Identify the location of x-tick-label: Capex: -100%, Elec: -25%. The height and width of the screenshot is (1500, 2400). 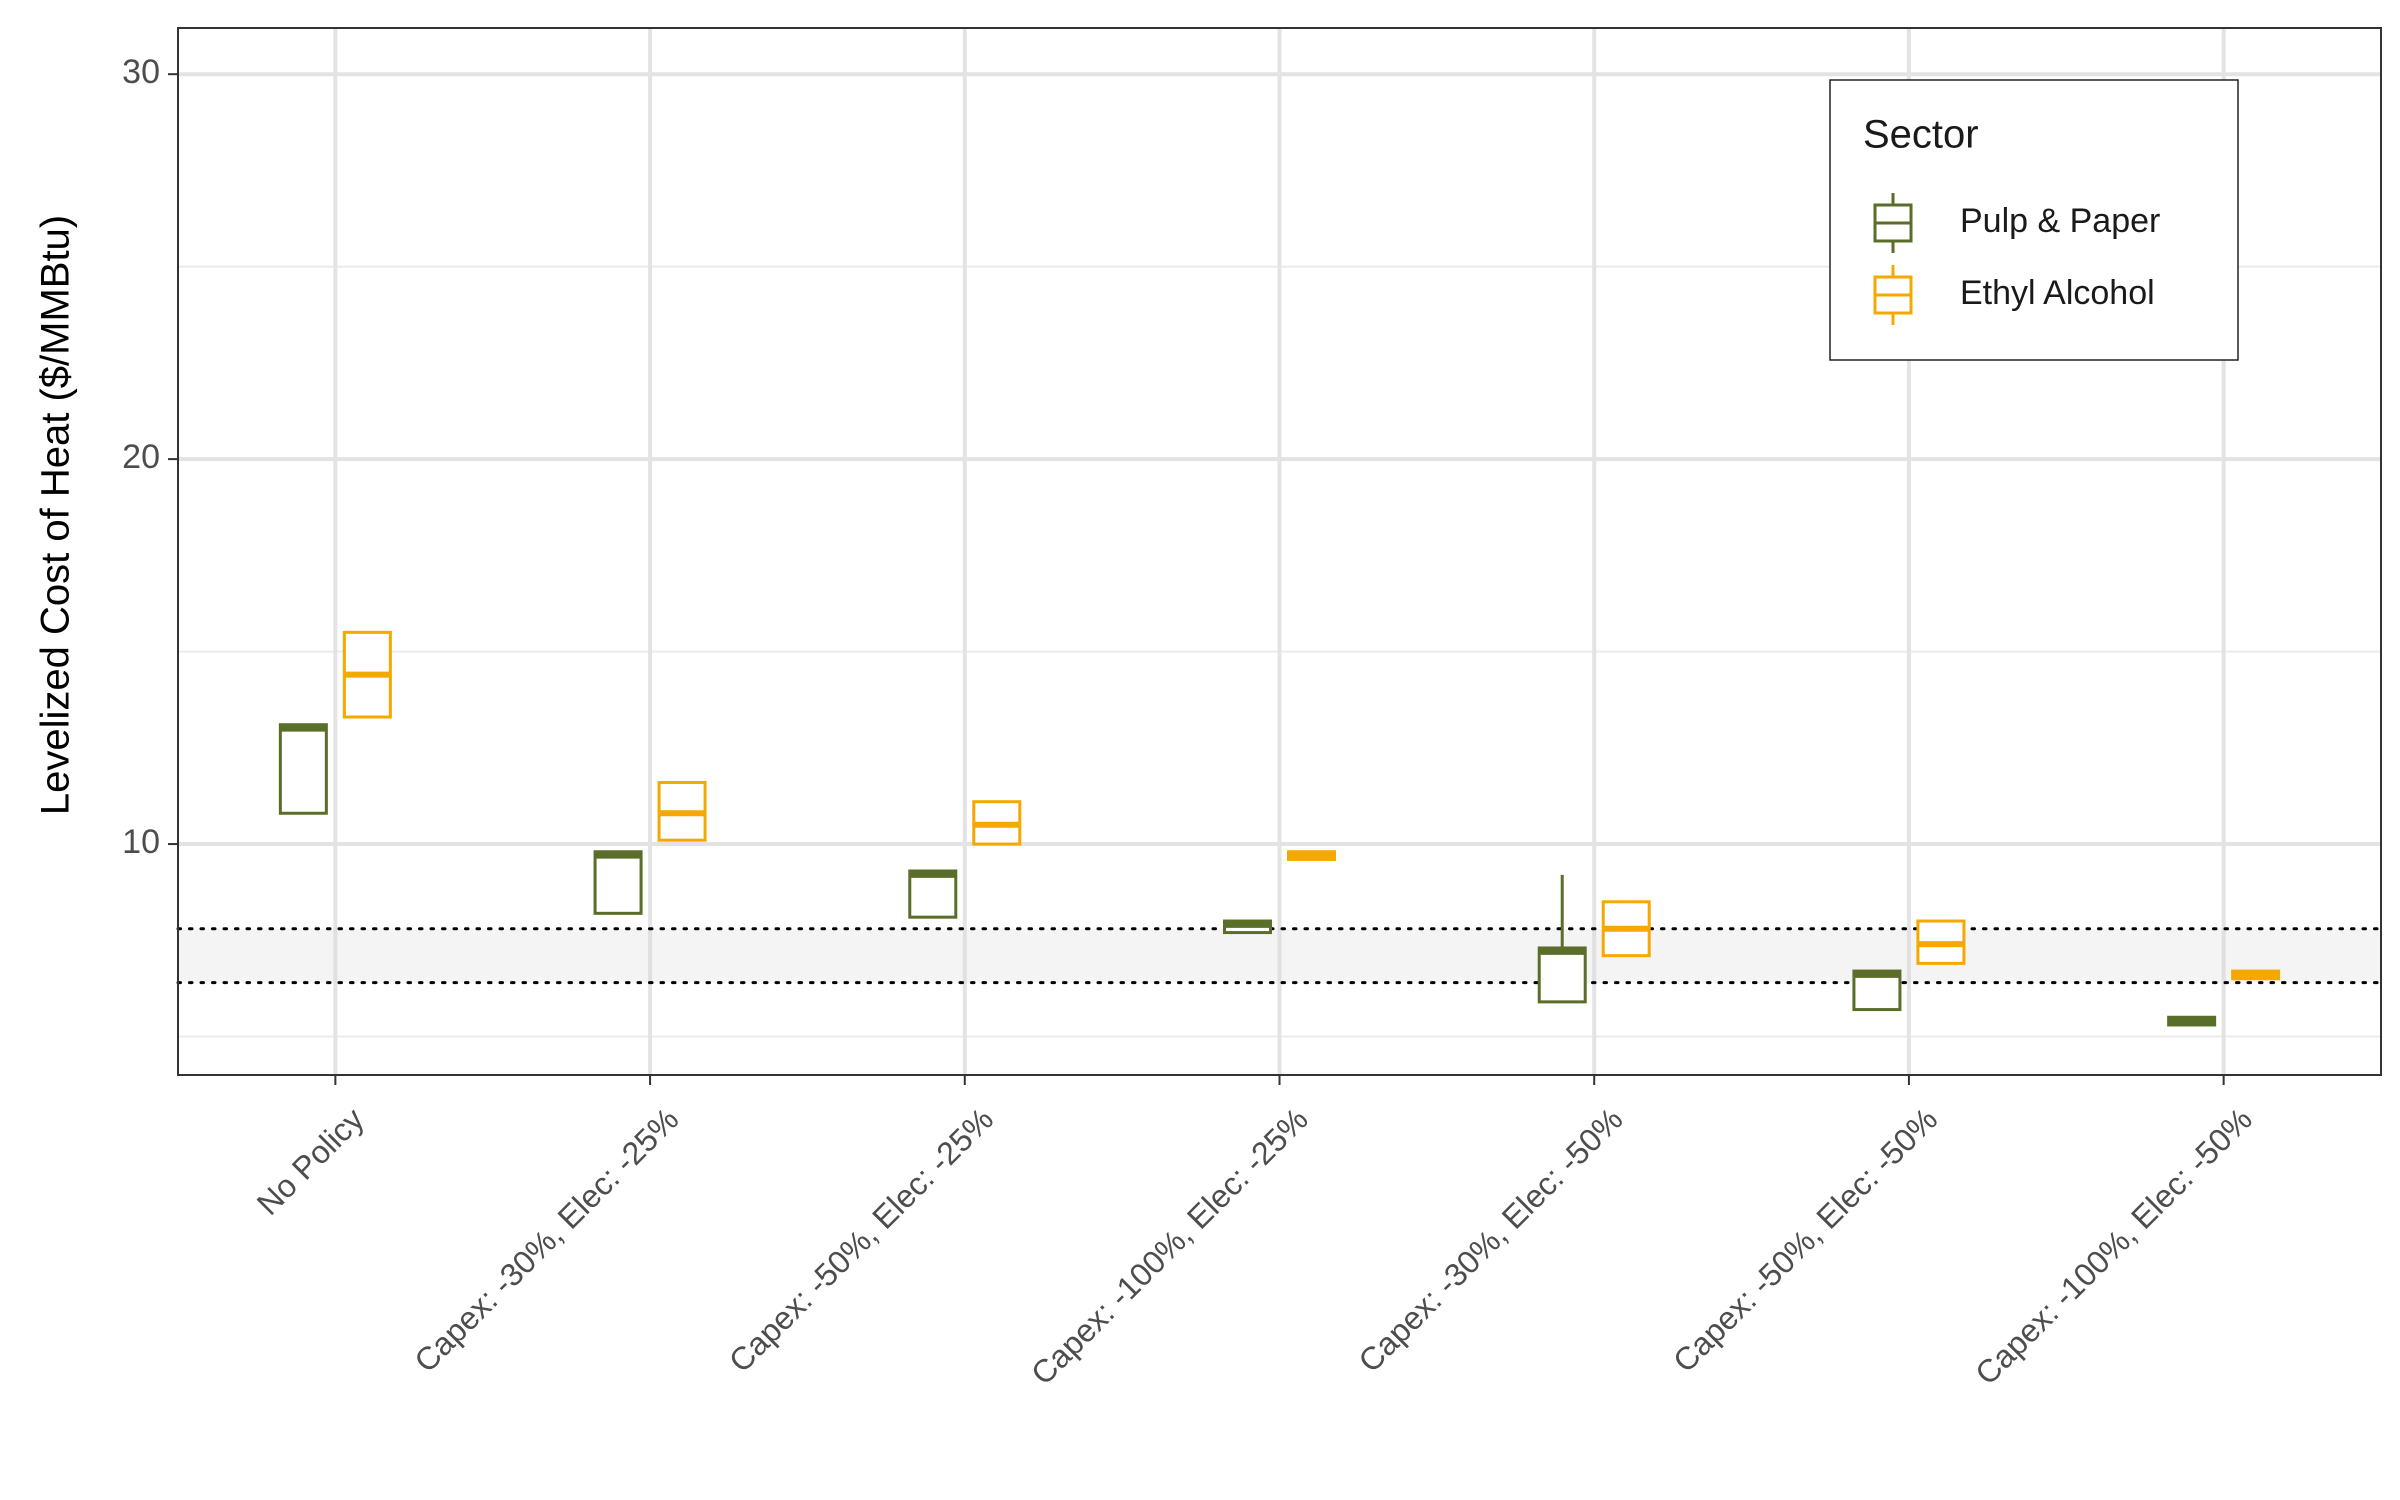
(1169, 1246).